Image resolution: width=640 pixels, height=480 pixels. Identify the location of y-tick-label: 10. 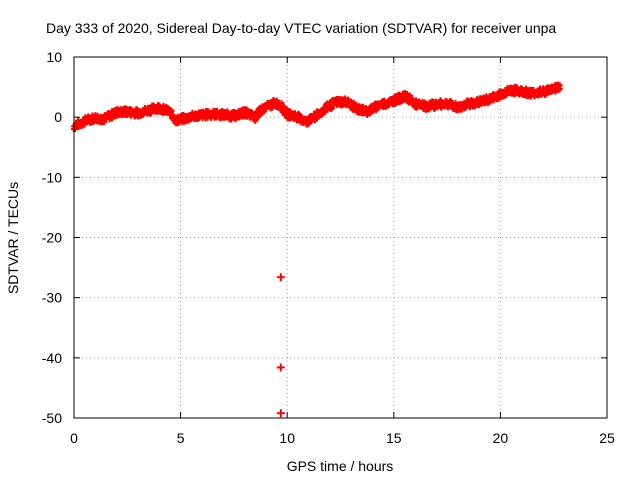
(54, 57).